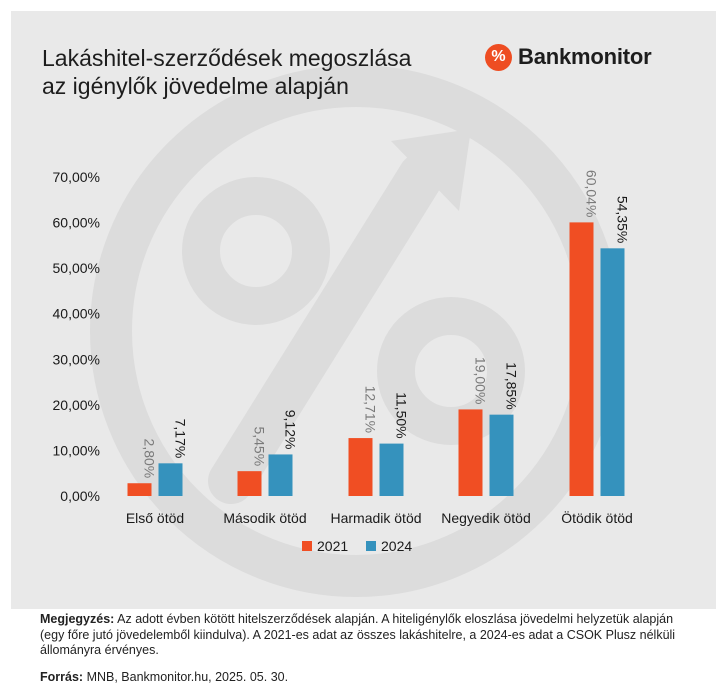 Image resolution: width=728 pixels, height=697 pixels. What do you see at coordinates (512, 385) in the screenshot?
I see `data-label-2024: 17,85%` at bounding box center [512, 385].